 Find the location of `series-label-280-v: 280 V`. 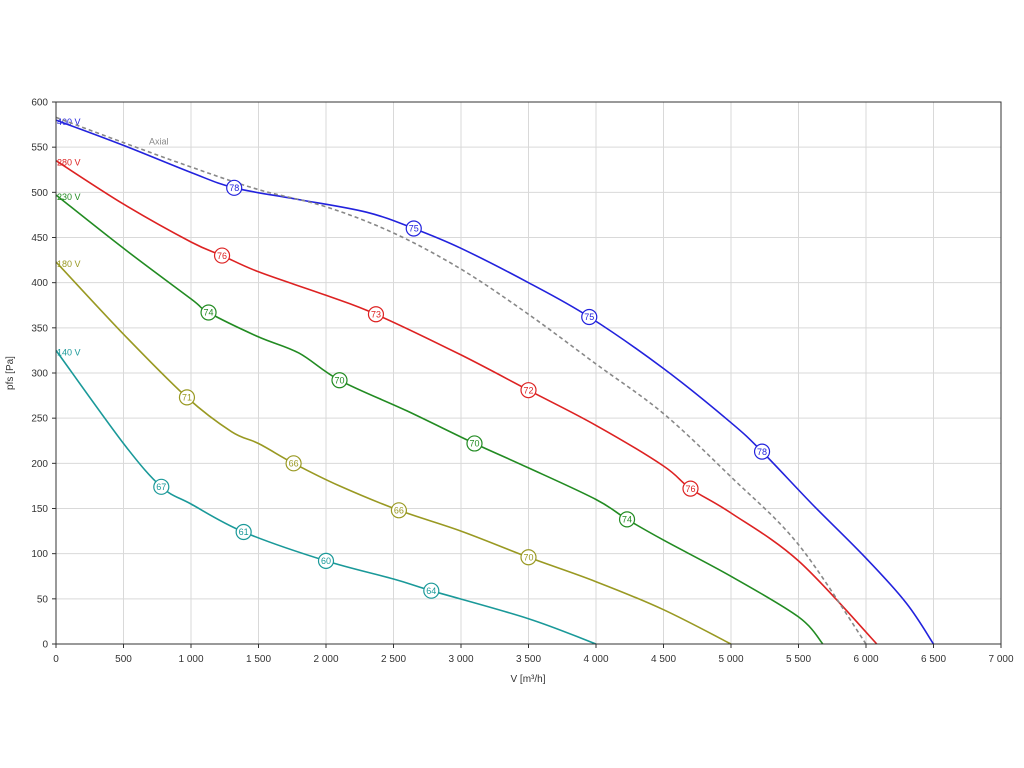

series-label-280-v: 280 V is located at coordinates (69, 163).